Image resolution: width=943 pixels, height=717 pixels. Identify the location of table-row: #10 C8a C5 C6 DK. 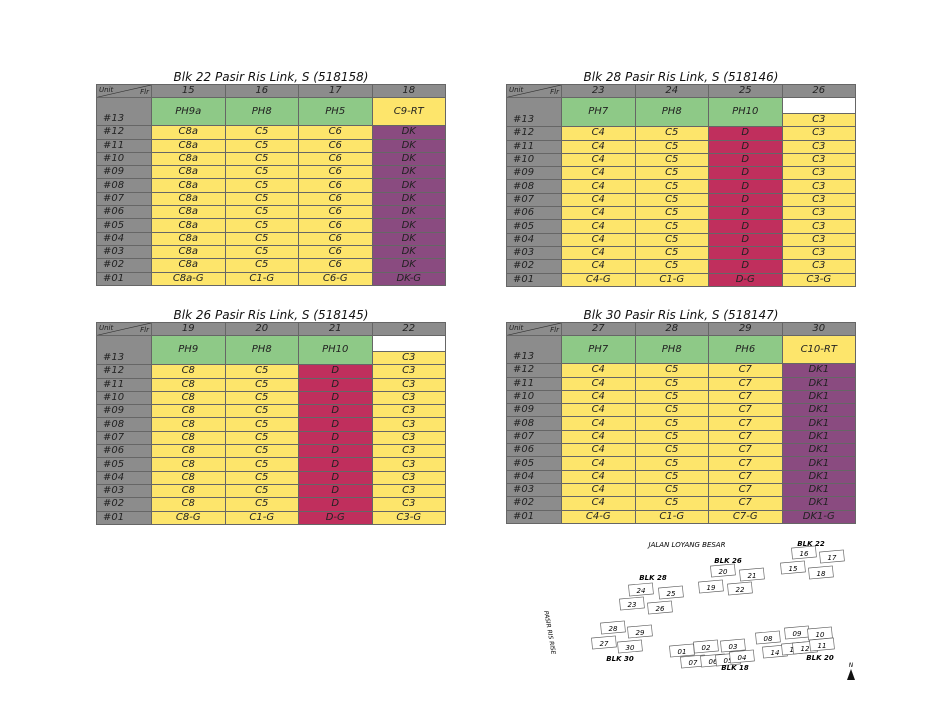
(271, 159).